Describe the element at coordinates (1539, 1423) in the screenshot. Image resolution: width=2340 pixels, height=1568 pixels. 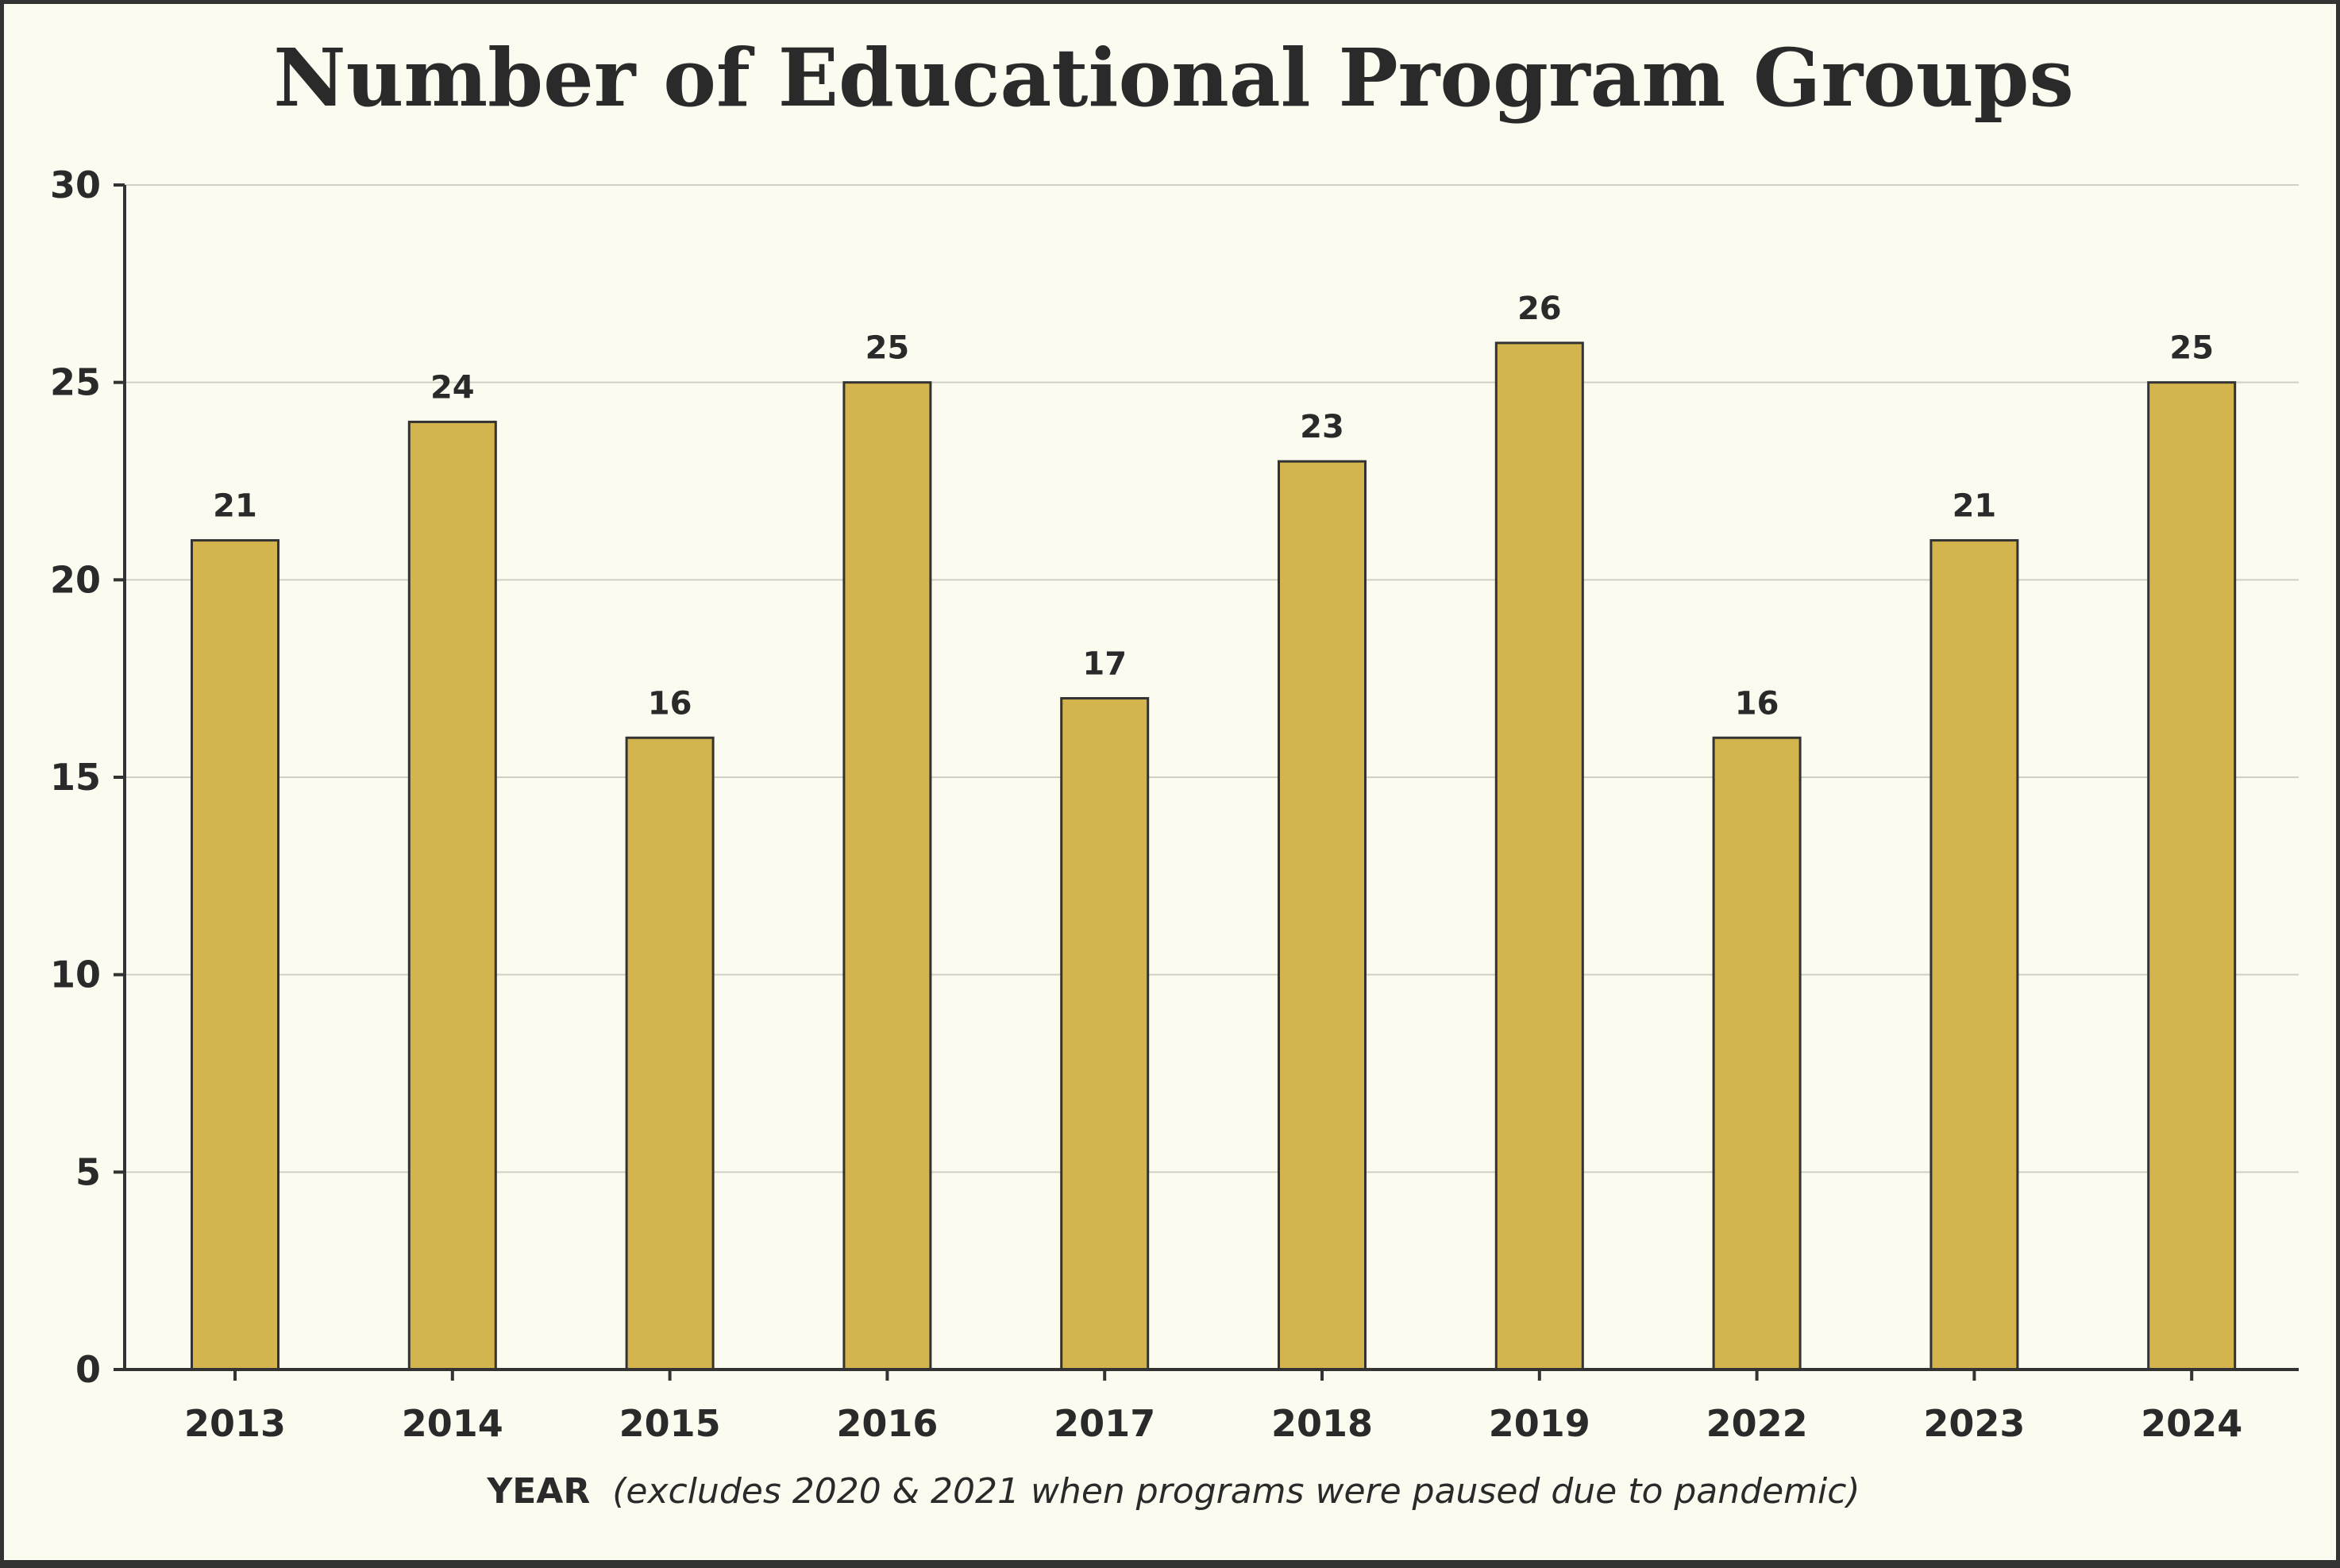
I see `x-tick-label: 2019` at that location.